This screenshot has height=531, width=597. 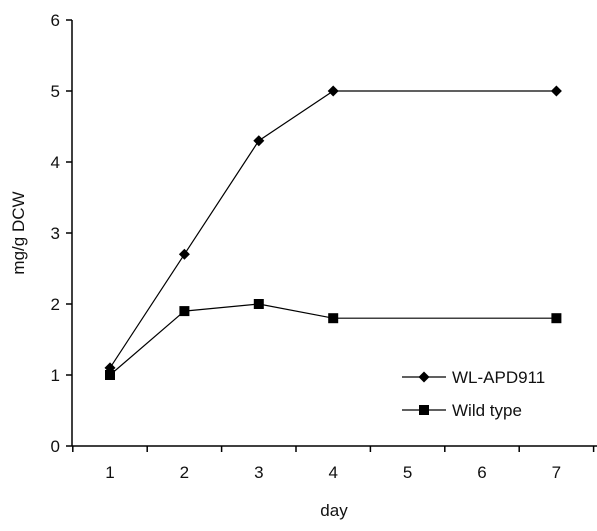 What do you see at coordinates (55, 375) in the screenshot?
I see `y-tick-label: 1` at bounding box center [55, 375].